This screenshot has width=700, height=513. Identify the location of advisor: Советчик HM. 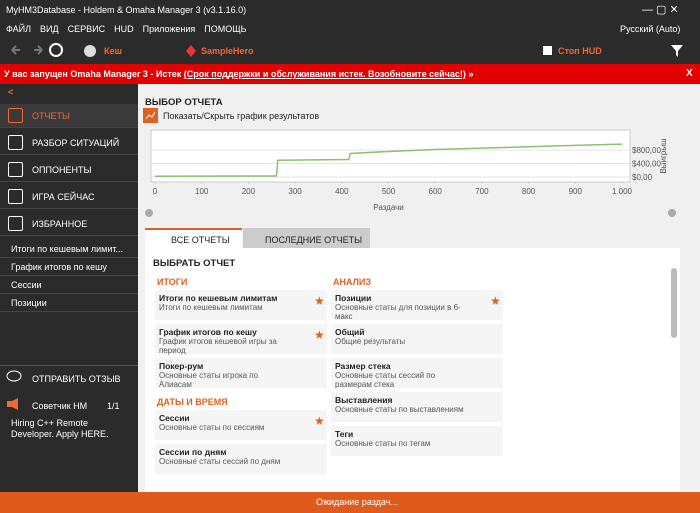
(60, 406).